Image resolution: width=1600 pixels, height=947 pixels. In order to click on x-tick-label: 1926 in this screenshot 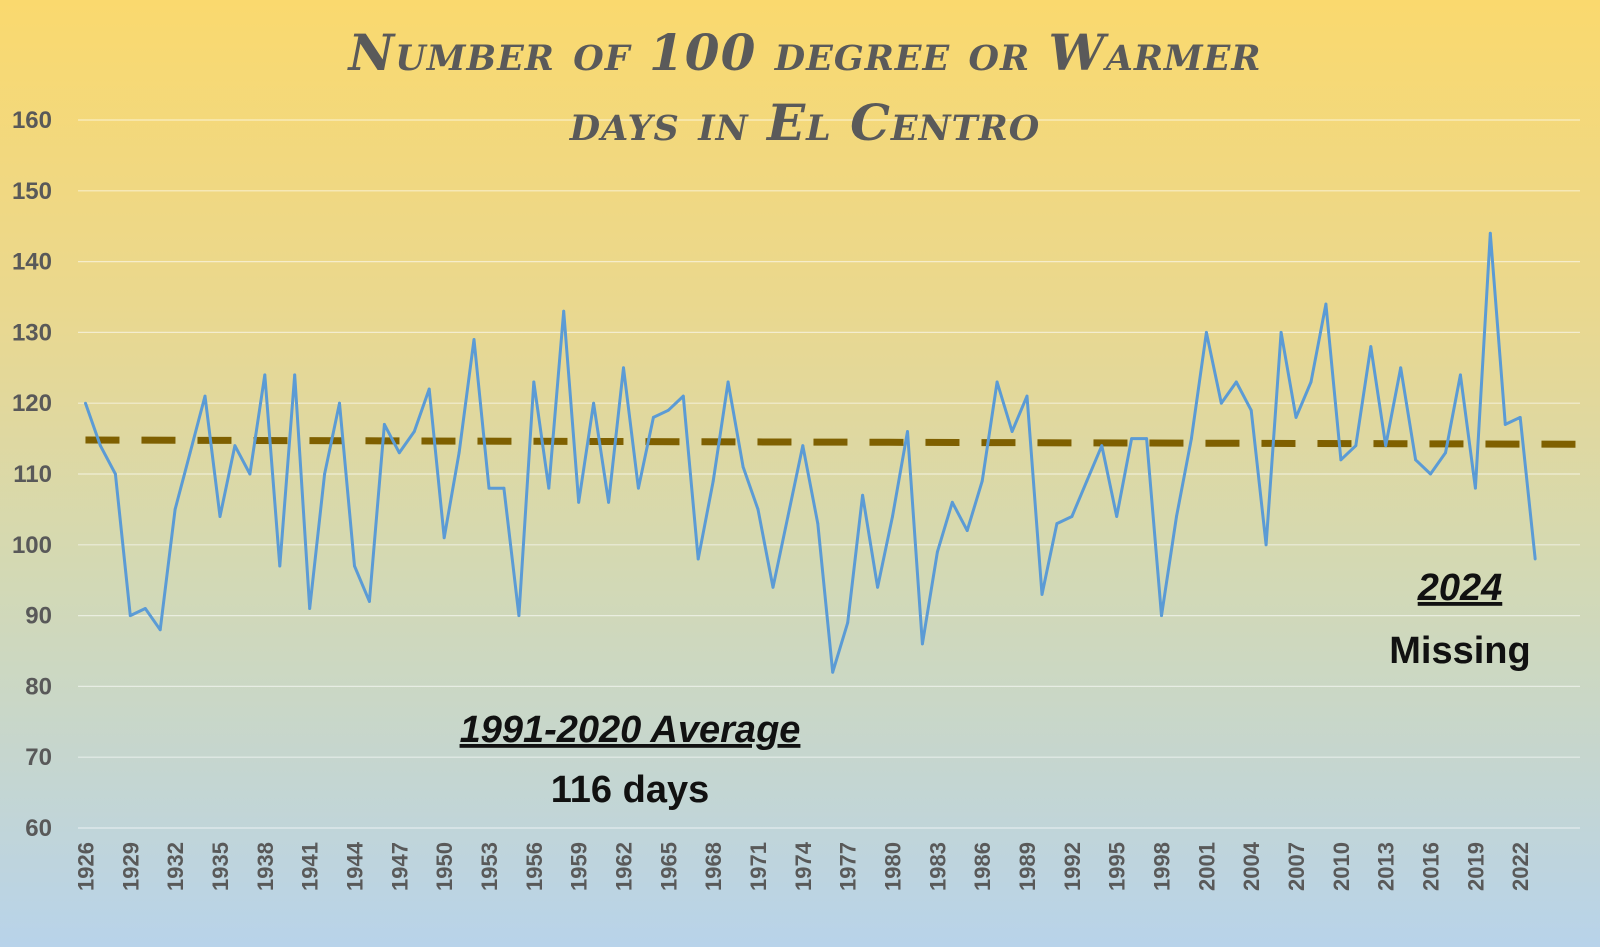, I will do `click(85, 866)`.